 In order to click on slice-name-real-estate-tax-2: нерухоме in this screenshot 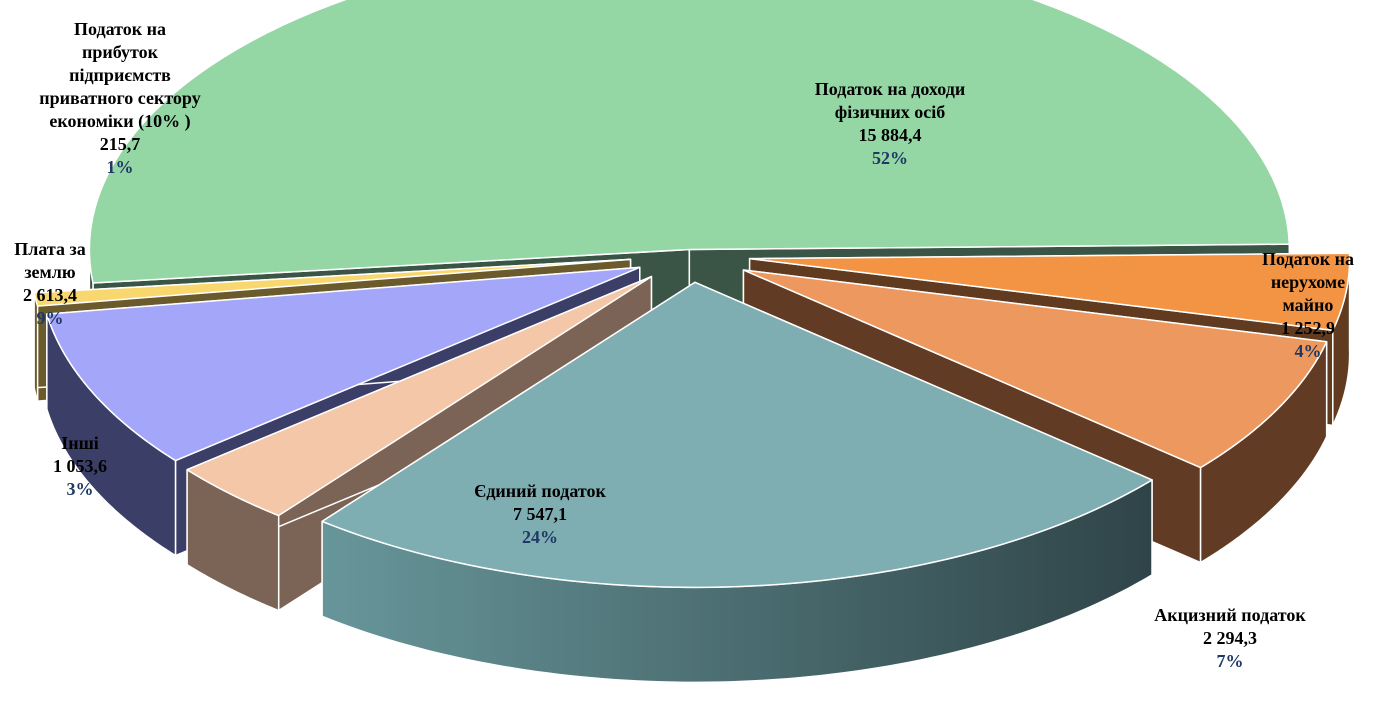, I will do `click(1308, 282)`.